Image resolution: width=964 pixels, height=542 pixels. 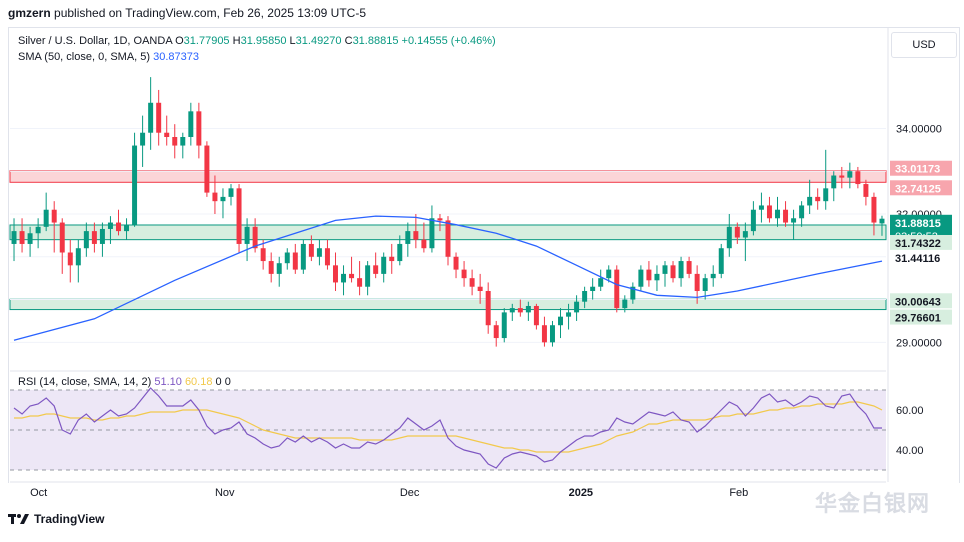 I want to click on rsi-pane: 40.00 60.00, so click(x=467, y=429).